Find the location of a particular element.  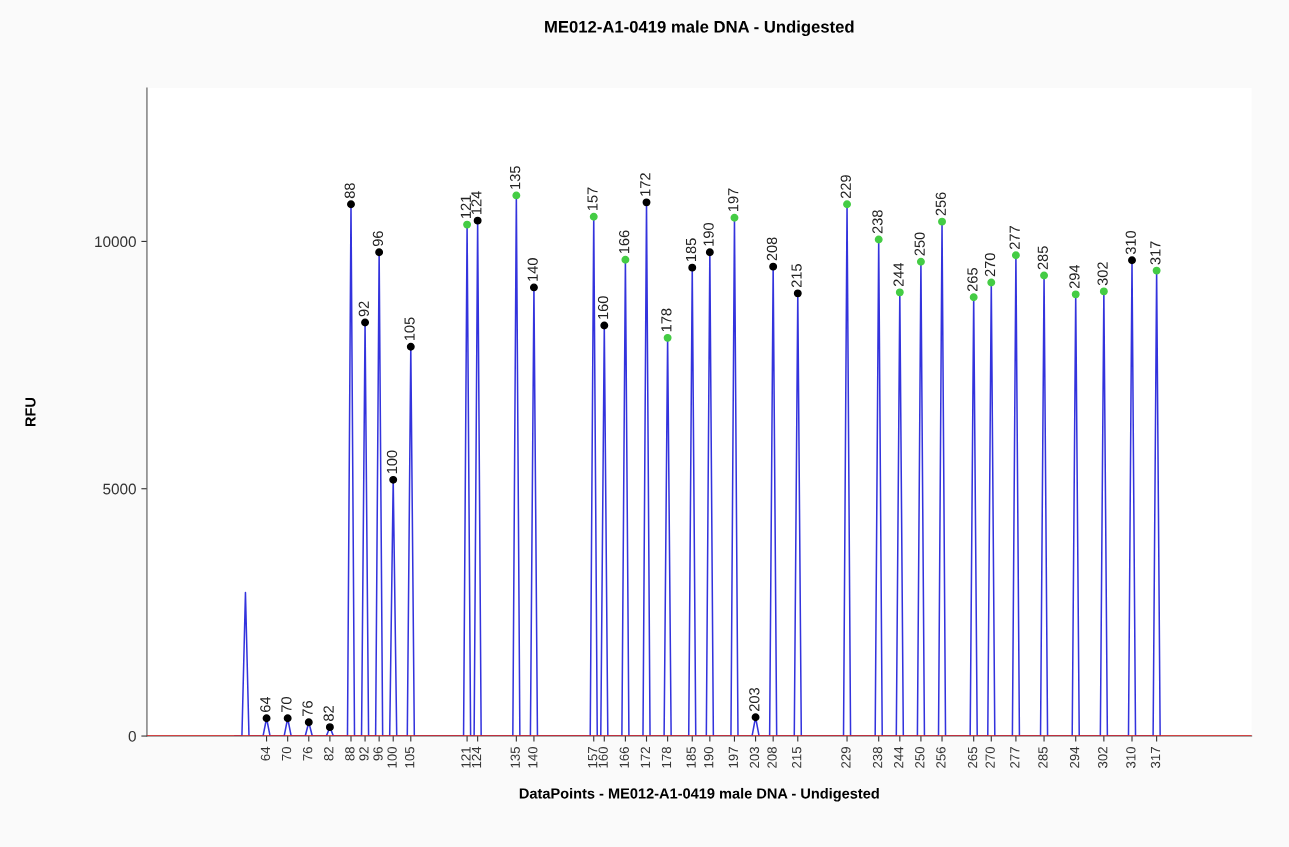

x-tick-label: 185 is located at coordinates (691, 757).